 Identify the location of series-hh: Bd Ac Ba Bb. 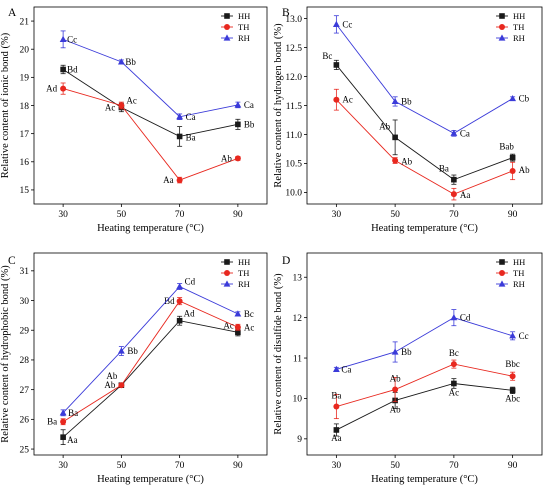
(157, 105).